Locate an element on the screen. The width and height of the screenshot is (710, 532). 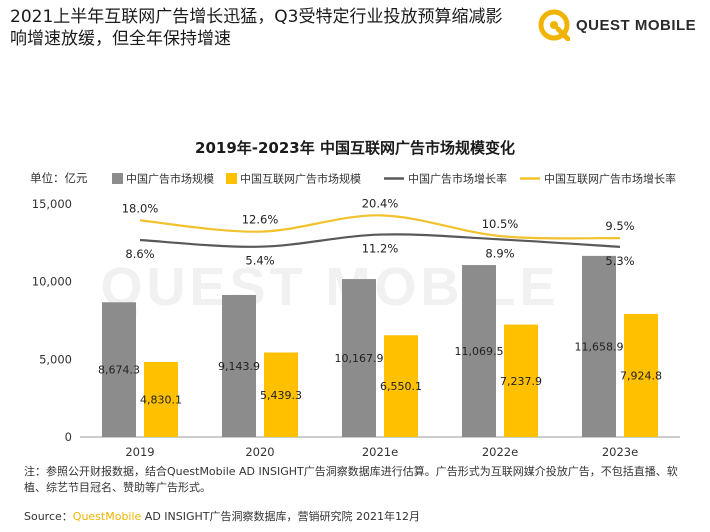
unit-label: 单位：亿元 is located at coordinates (59, 178).